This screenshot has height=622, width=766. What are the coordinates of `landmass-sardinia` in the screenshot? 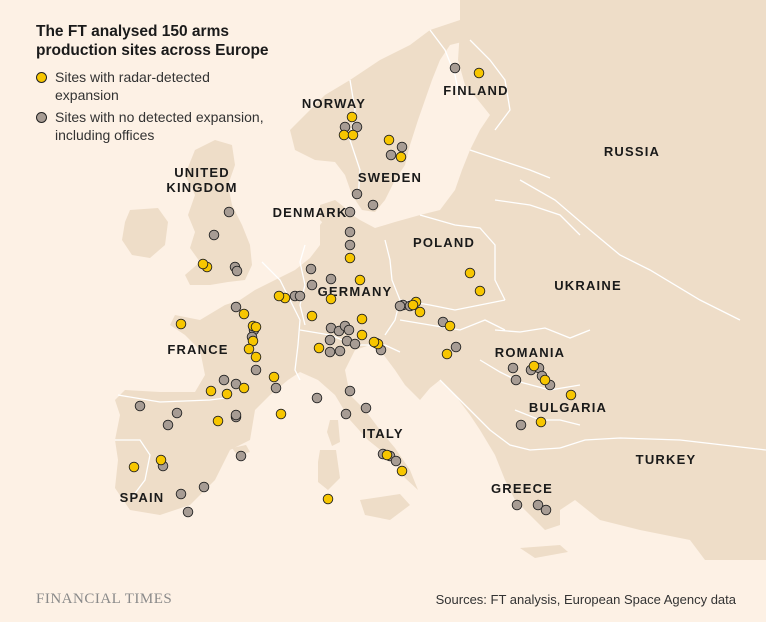 It's located at (329, 470).